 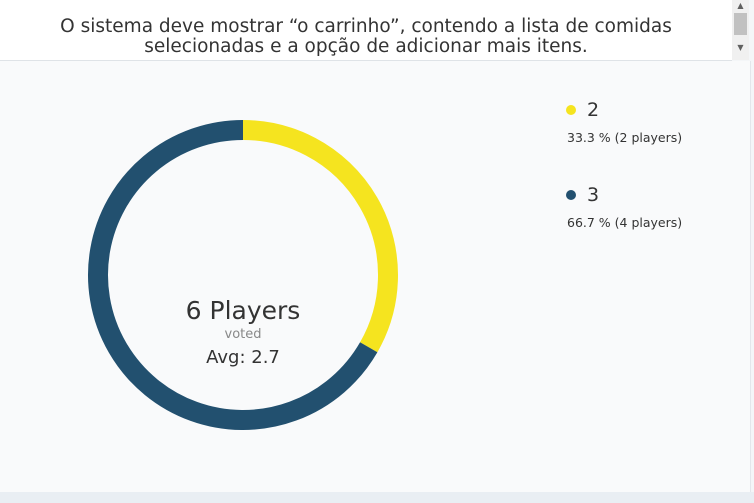 What do you see at coordinates (740, 24) in the screenshot?
I see `scroll-thumb` at bounding box center [740, 24].